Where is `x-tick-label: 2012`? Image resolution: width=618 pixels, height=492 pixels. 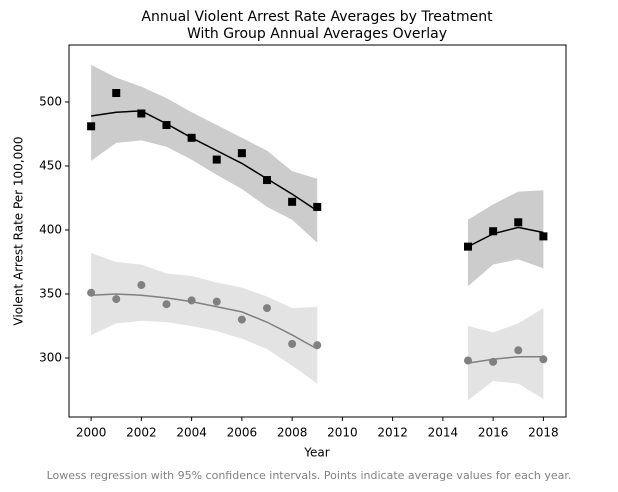
x-tick-label: 2012 is located at coordinates (392, 433).